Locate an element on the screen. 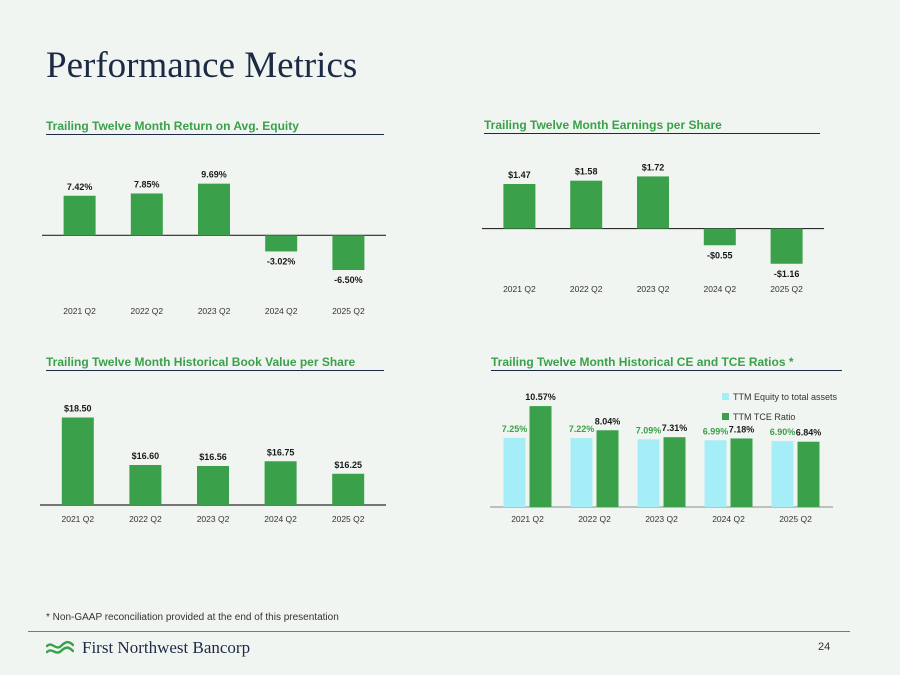  roe-data-label-3: 9.69% is located at coordinates (214, 175).